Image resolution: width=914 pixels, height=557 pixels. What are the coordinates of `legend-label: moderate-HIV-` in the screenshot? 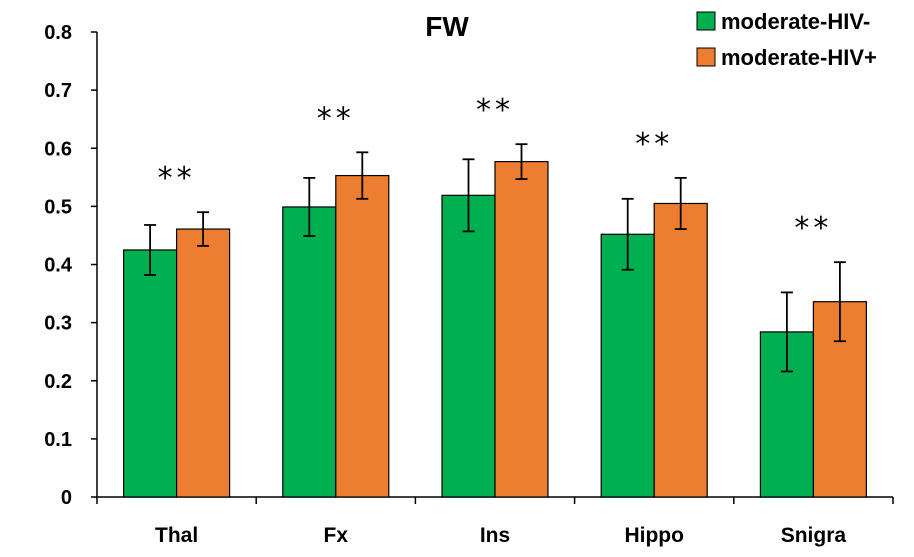 It's located at (795, 21).